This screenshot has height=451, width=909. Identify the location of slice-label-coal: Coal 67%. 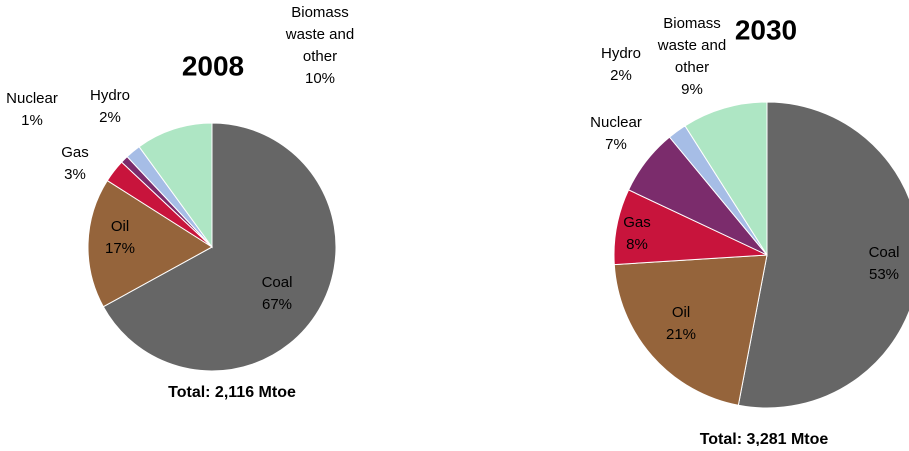
(277, 293).